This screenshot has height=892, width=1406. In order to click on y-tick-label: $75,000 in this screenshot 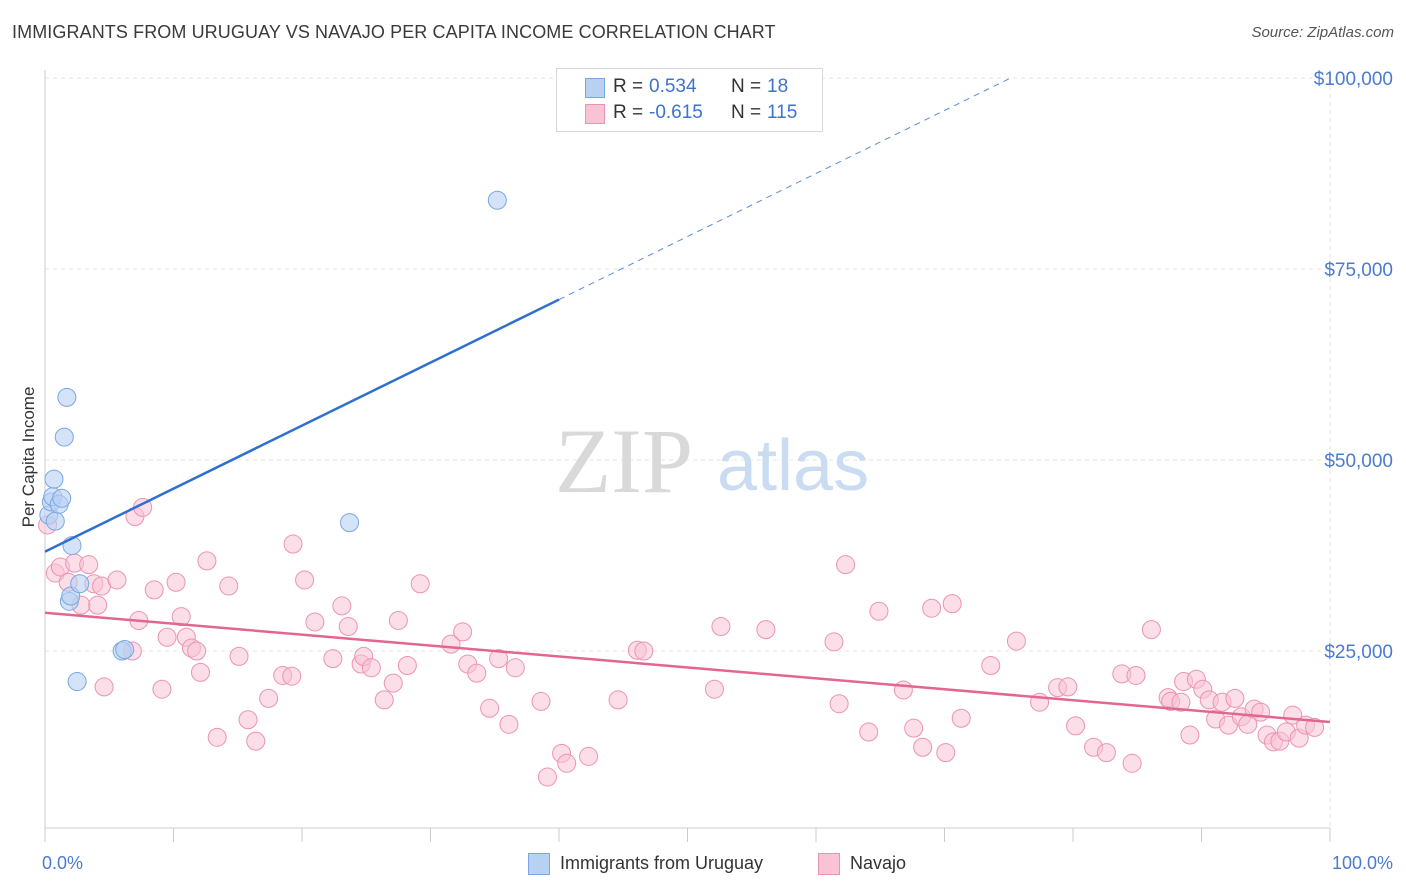, I will do `click(1358, 270)`.